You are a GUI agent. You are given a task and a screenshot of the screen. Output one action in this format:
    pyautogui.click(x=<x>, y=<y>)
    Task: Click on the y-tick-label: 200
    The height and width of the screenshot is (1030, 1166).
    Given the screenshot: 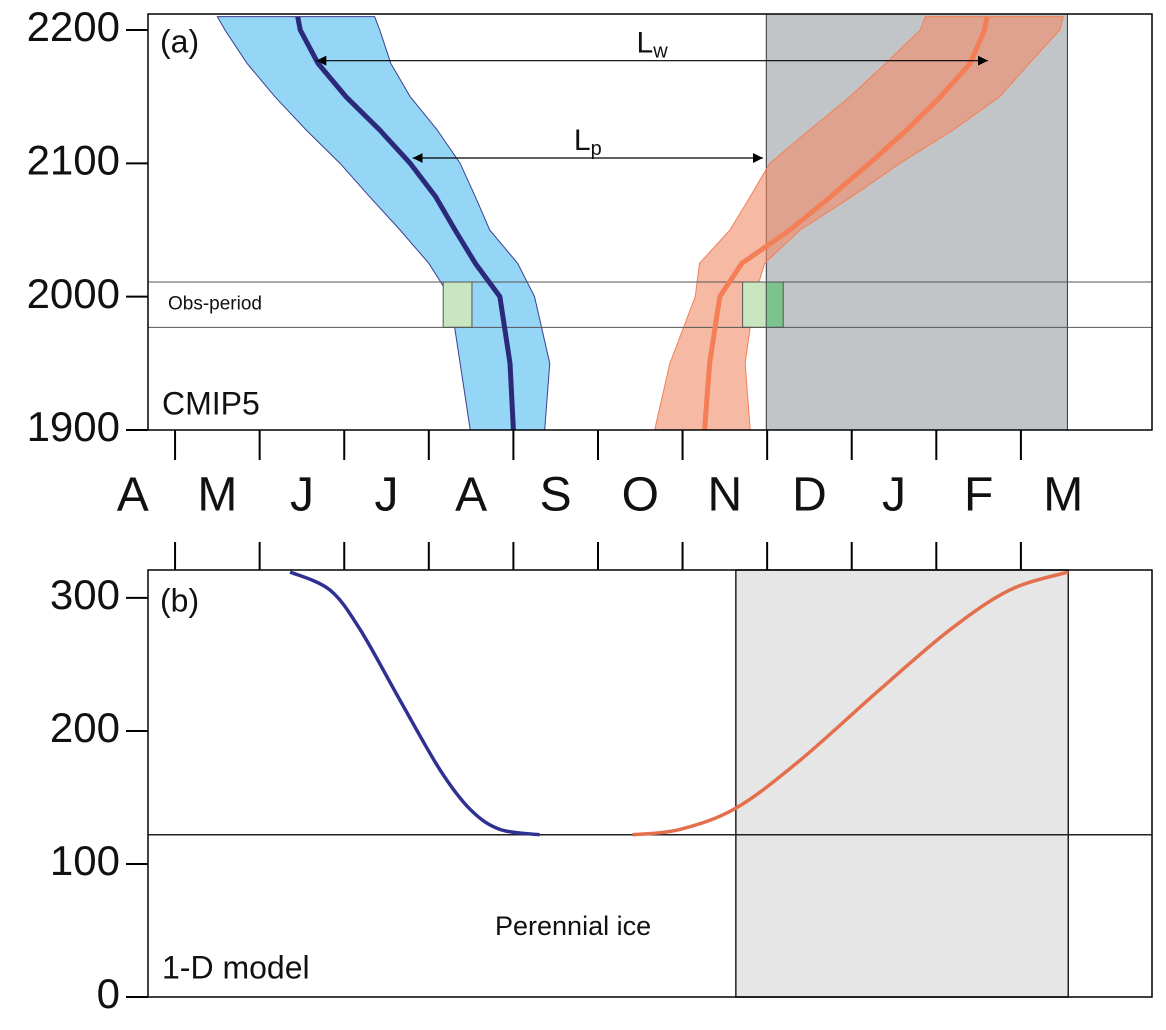 What is the action you would take?
    pyautogui.click(x=85, y=727)
    